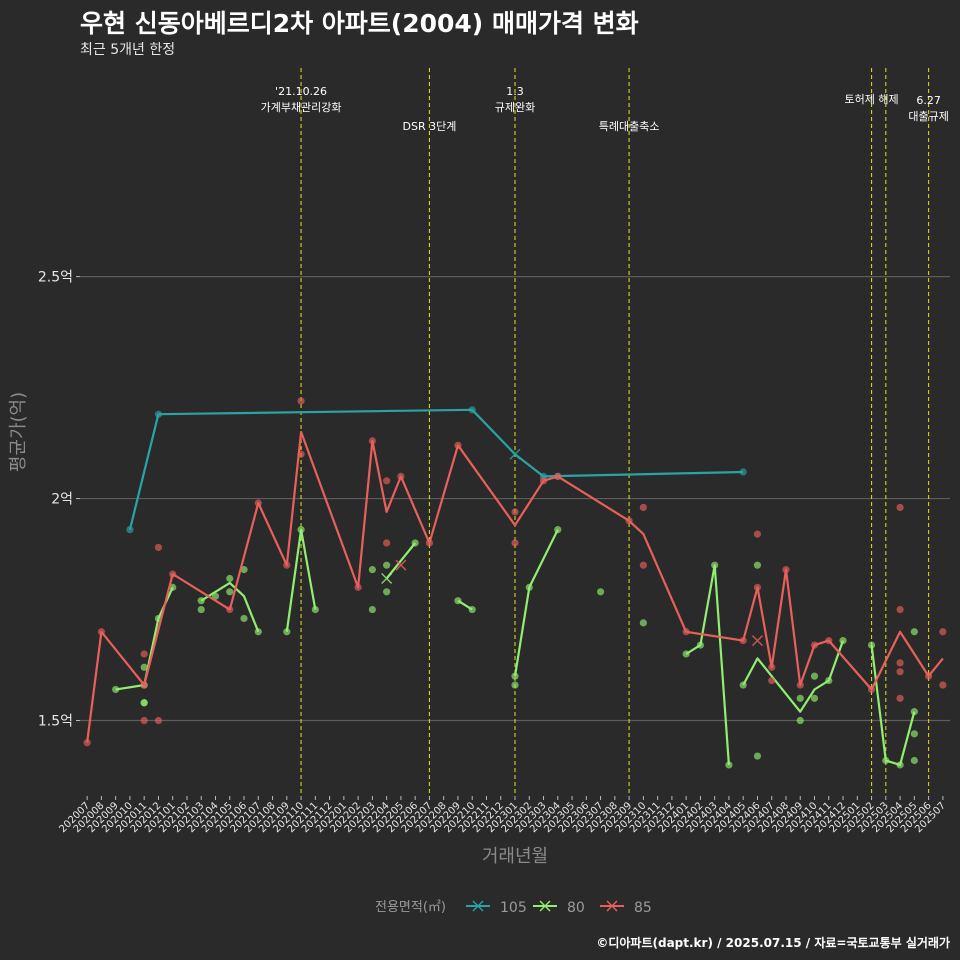  What do you see at coordinates (496, 908) in the screenshot?
I see `legend-item-105: 105` at bounding box center [496, 908].